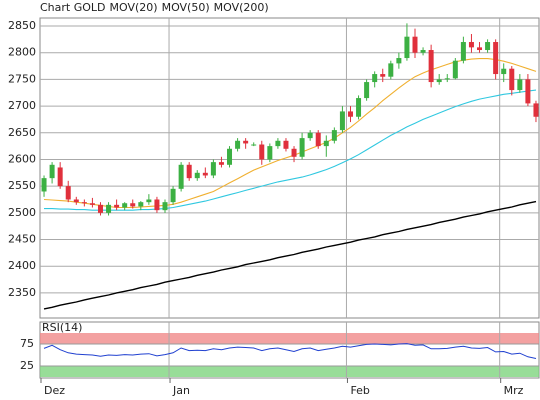  I want to click on y-tick-label: 2750, so click(22, 78).